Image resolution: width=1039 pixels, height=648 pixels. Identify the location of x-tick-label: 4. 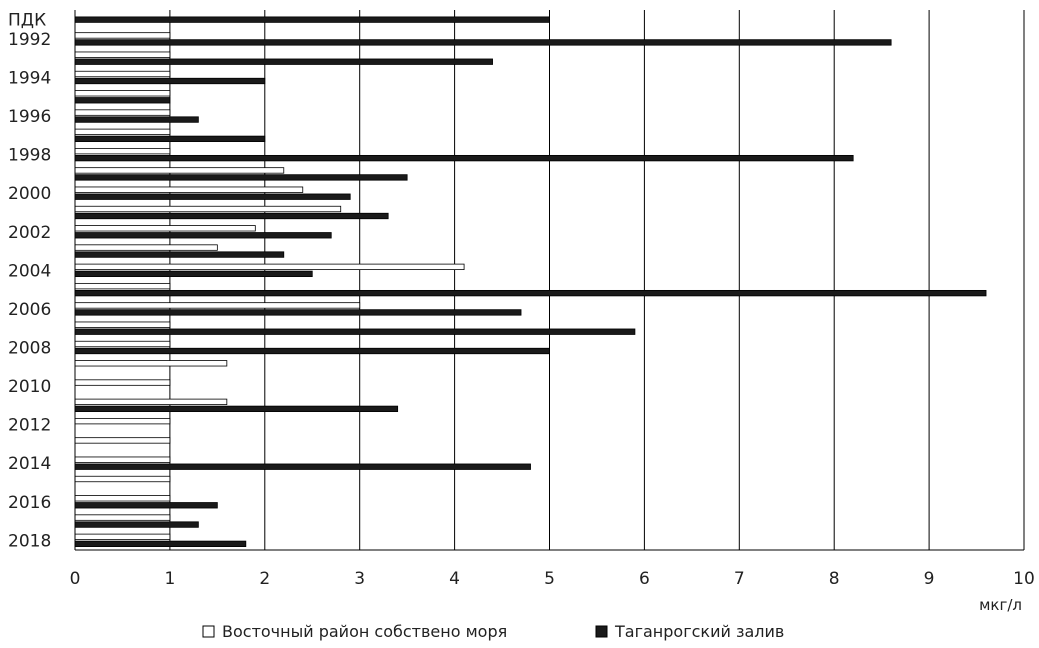
(454, 579).